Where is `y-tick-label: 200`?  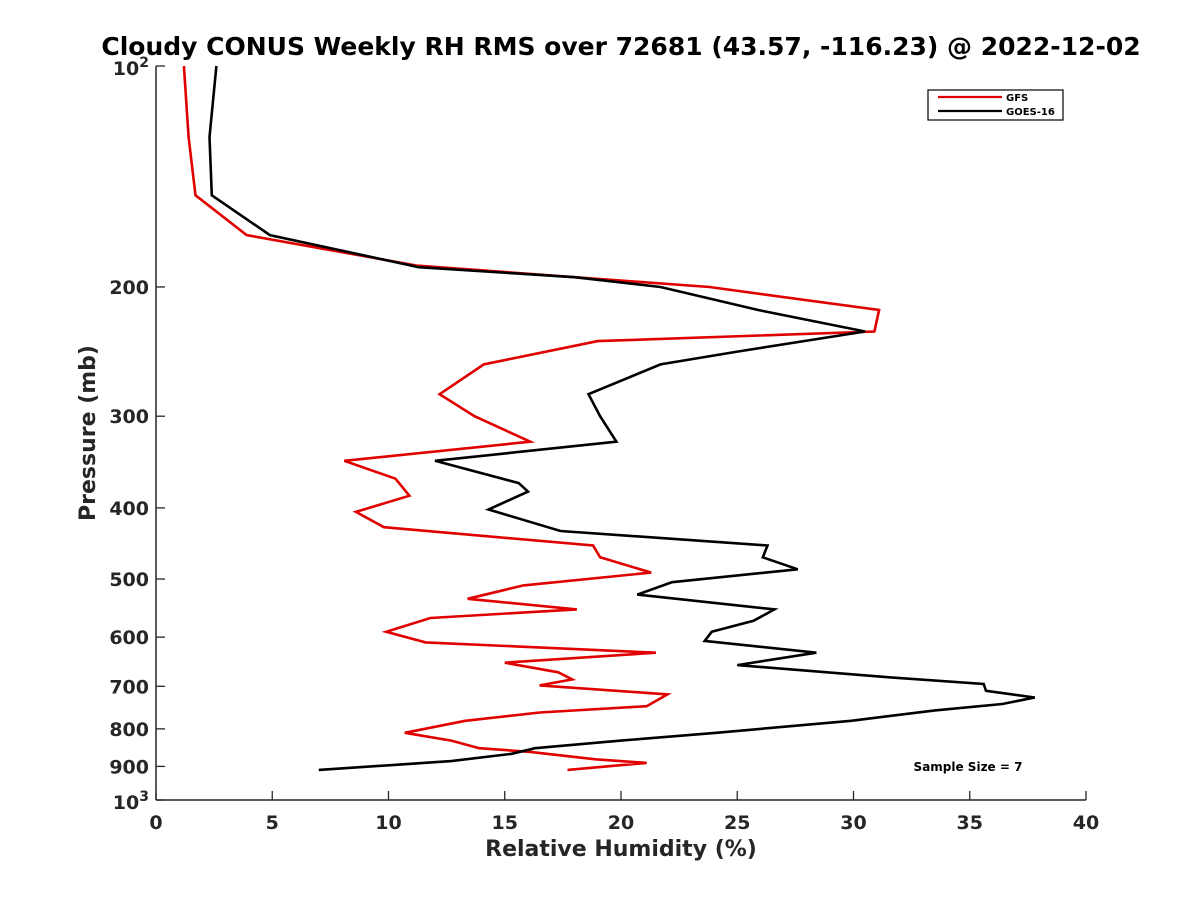
y-tick-label: 200 is located at coordinates (129, 288).